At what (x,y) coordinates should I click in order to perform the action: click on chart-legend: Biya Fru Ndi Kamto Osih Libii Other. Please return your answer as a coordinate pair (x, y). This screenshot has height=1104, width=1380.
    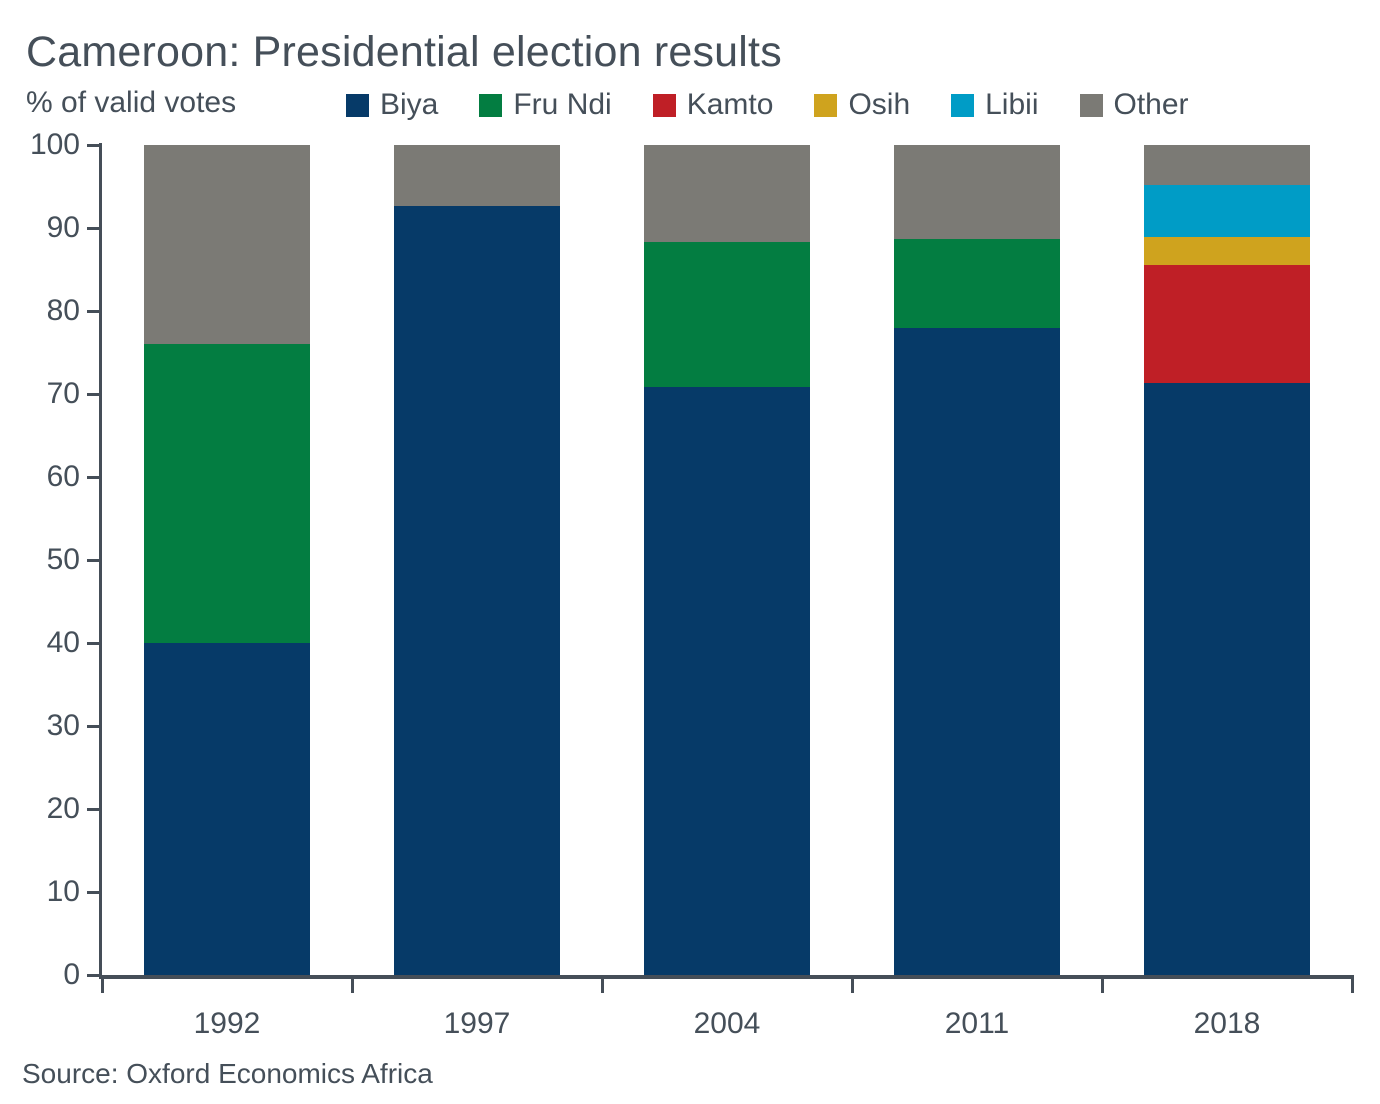
    Looking at the image, I should click on (767, 105).